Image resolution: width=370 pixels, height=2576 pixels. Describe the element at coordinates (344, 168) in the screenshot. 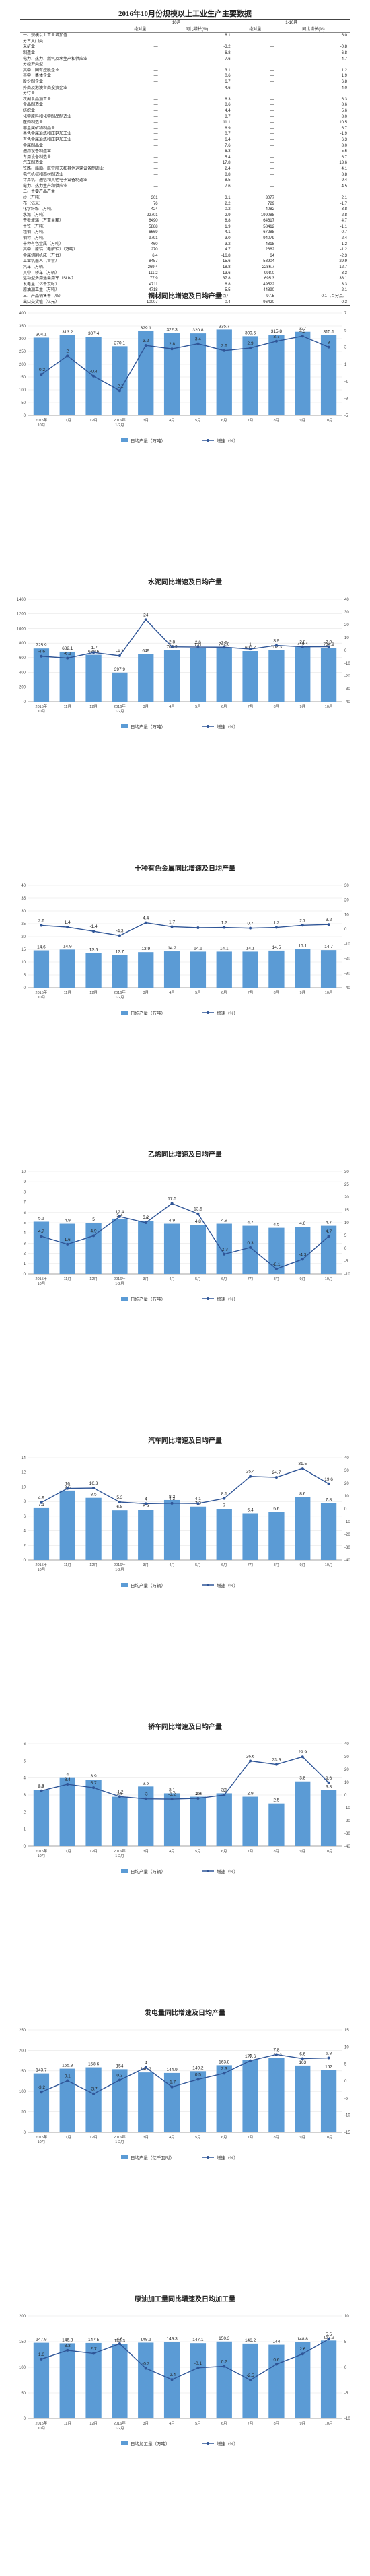

I see `cell-value: 4.1` at that location.